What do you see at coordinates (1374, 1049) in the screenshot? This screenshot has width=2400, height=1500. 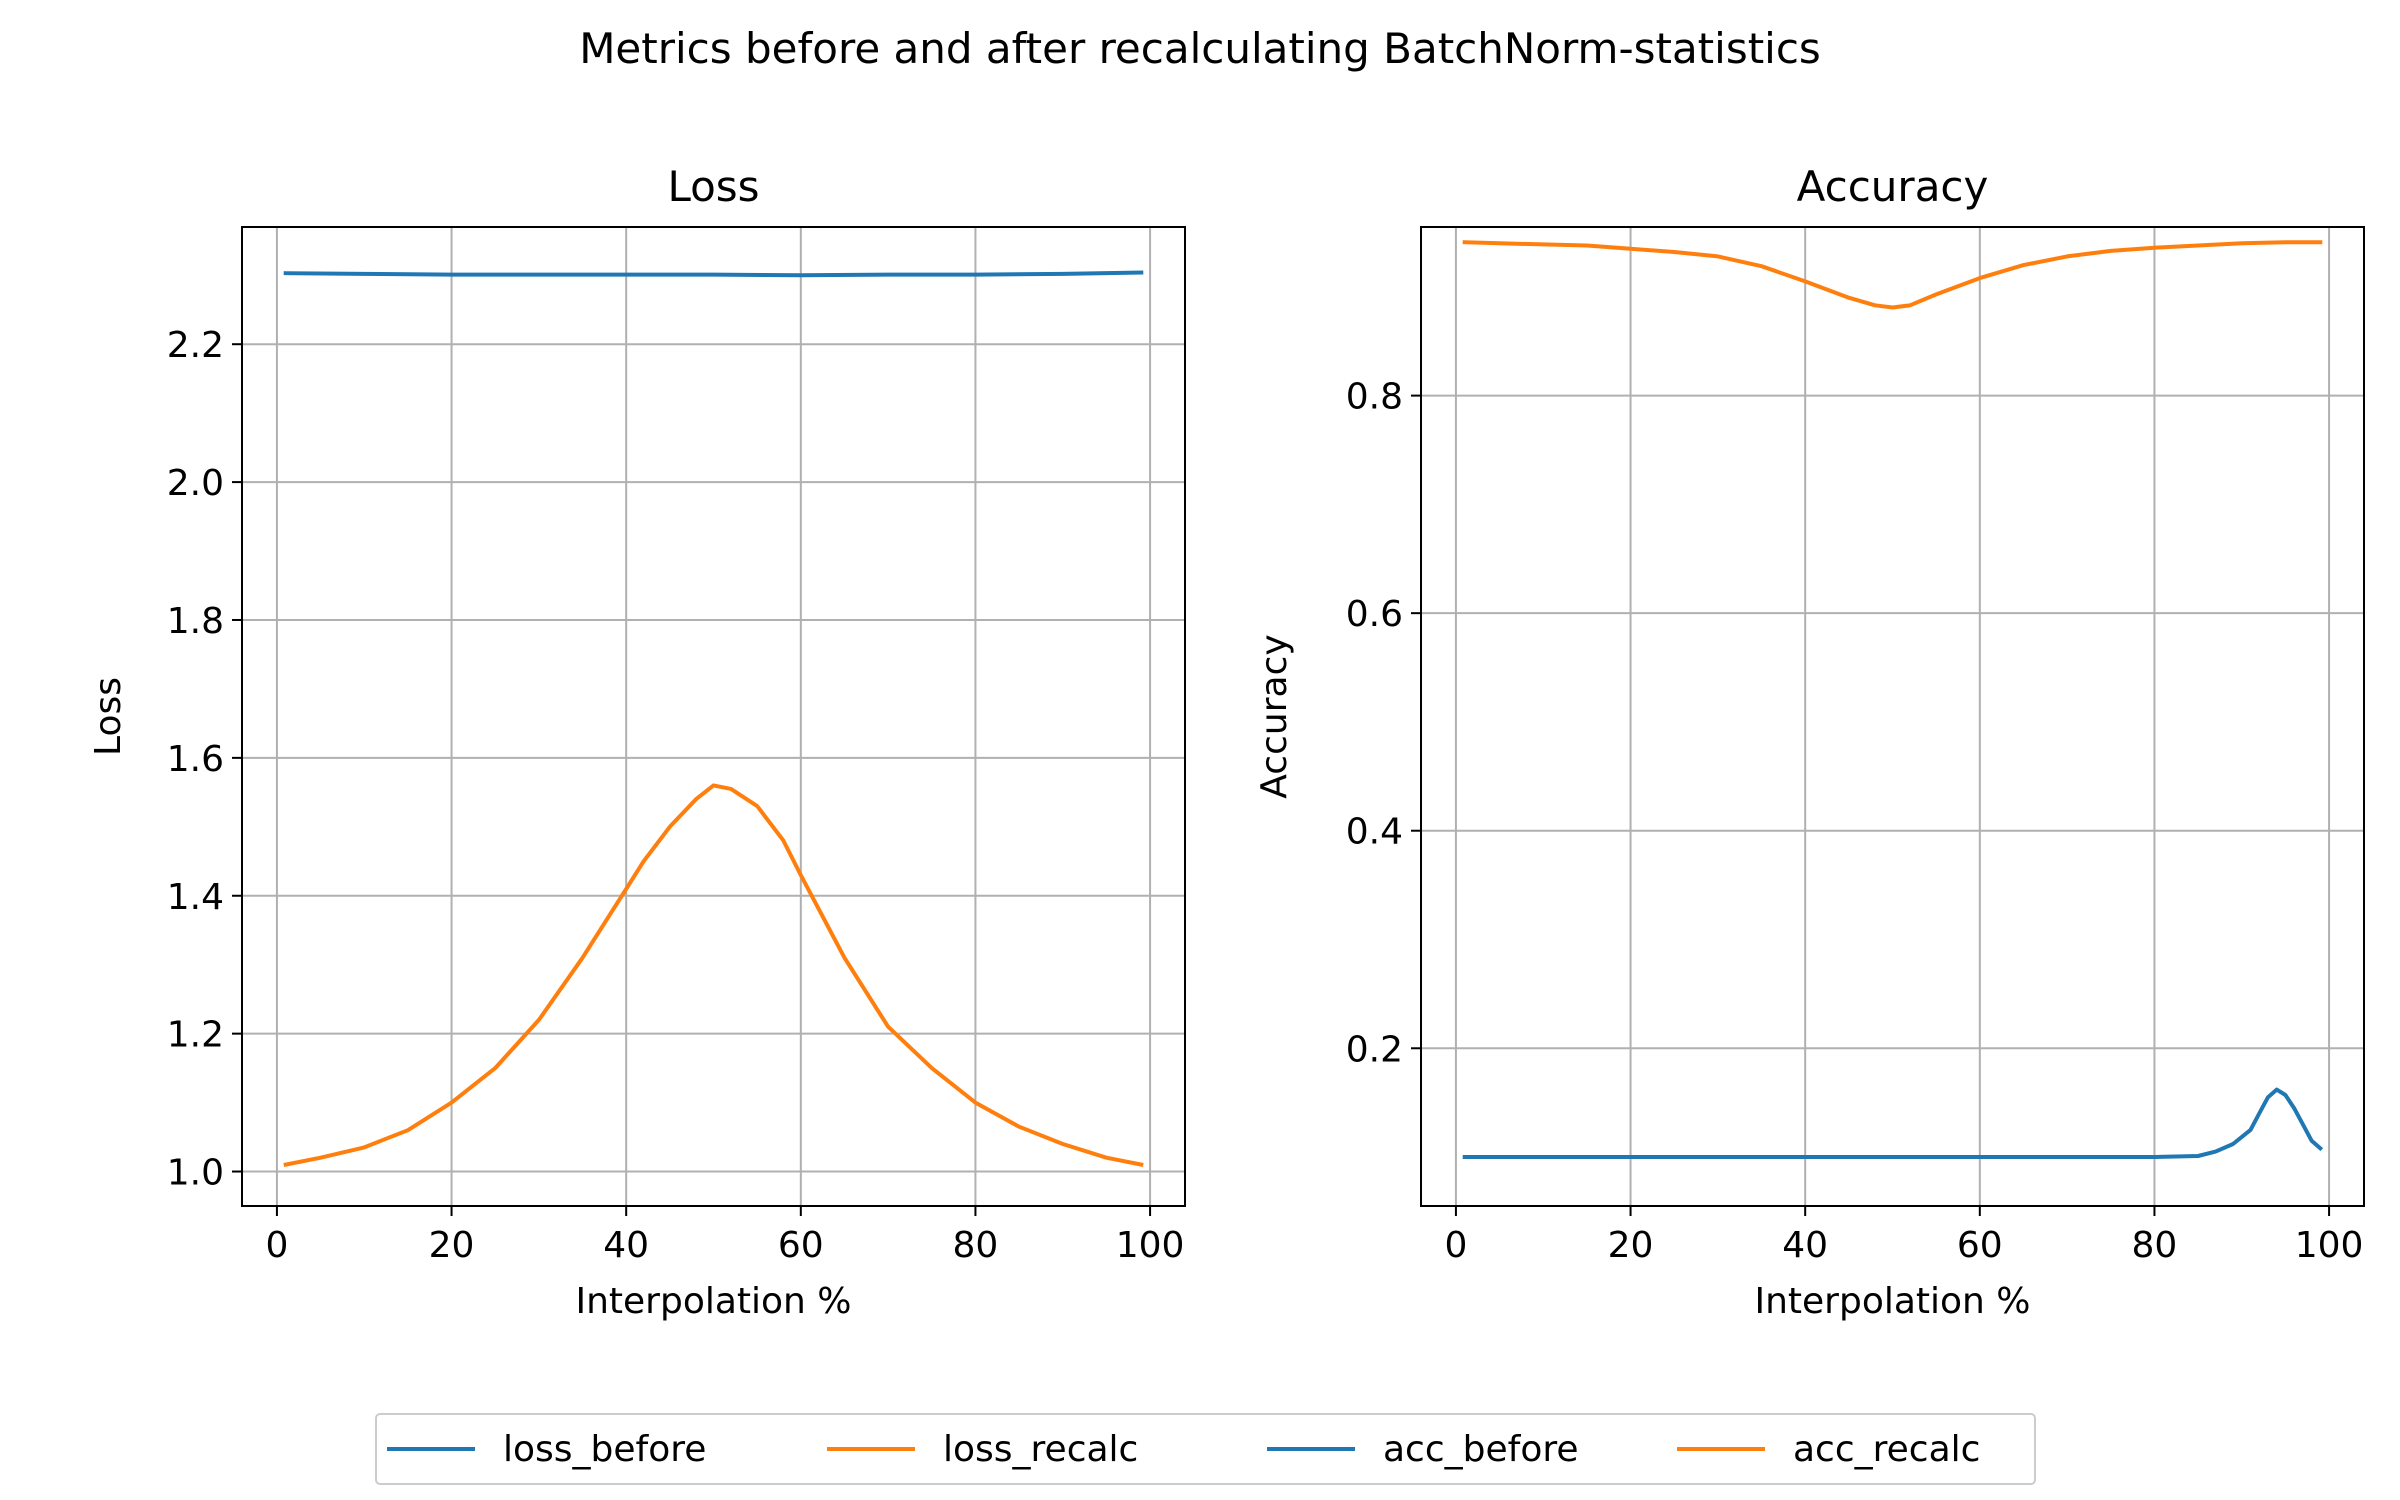 I see `y-tick-label: 0.2` at bounding box center [1374, 1049].